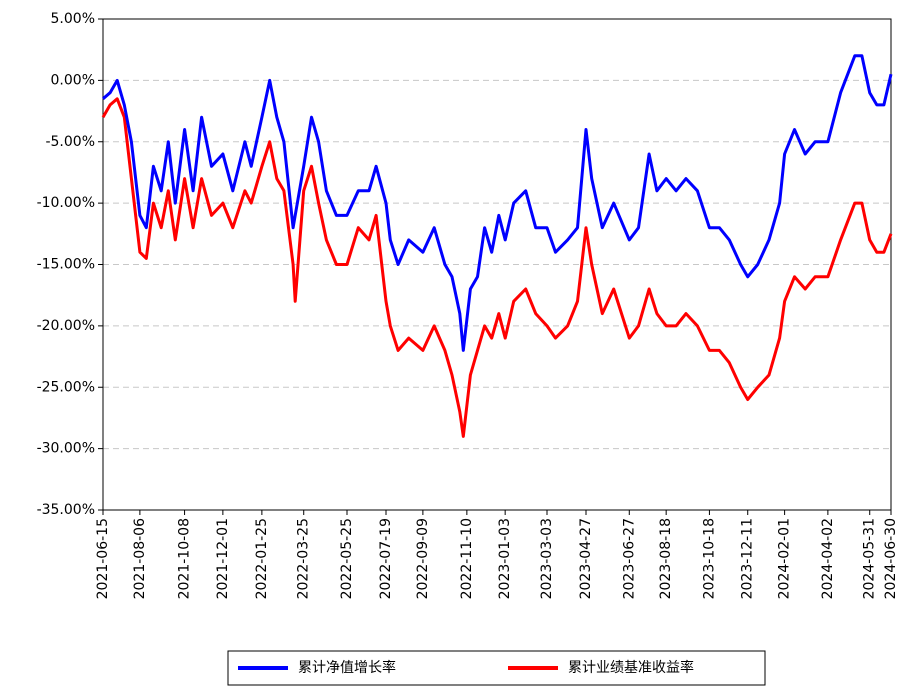 Image resolution: width=899 pixels, height=690 pixels. What do you see at coordinates (586, 558) in the screenshot?
I see `x-tick-label: 2023-04-27` at bounding box center [586, 558].